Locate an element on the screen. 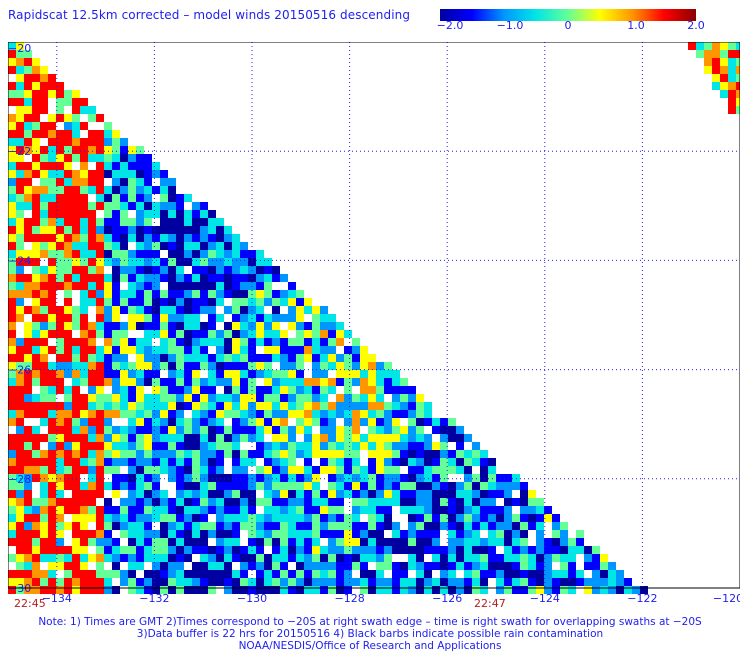  time-label-middle: 22:47 is located at coordinates (490, 603).